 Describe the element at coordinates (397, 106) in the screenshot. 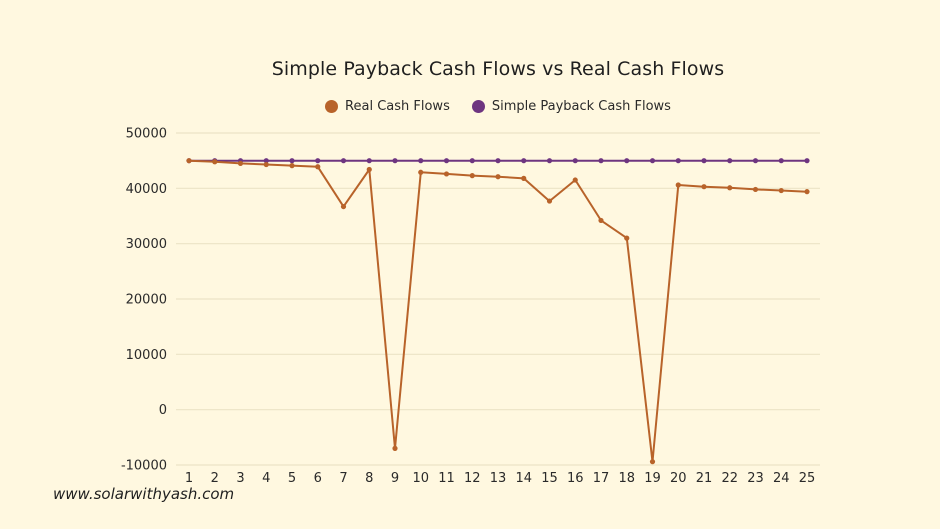

I see `legend-label-real: Real Cash Flows` at that location.